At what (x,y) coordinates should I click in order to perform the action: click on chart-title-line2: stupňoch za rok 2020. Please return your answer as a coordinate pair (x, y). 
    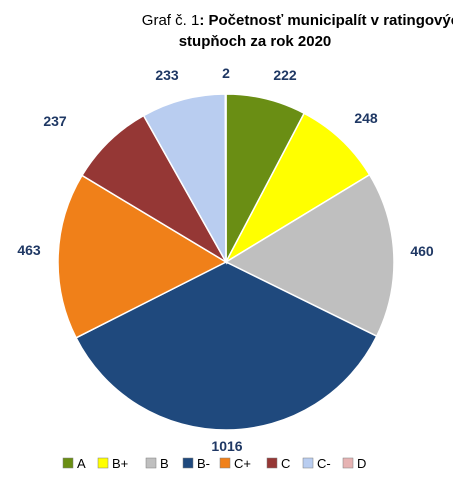
    Looking at the image, I should click on (255, 41).